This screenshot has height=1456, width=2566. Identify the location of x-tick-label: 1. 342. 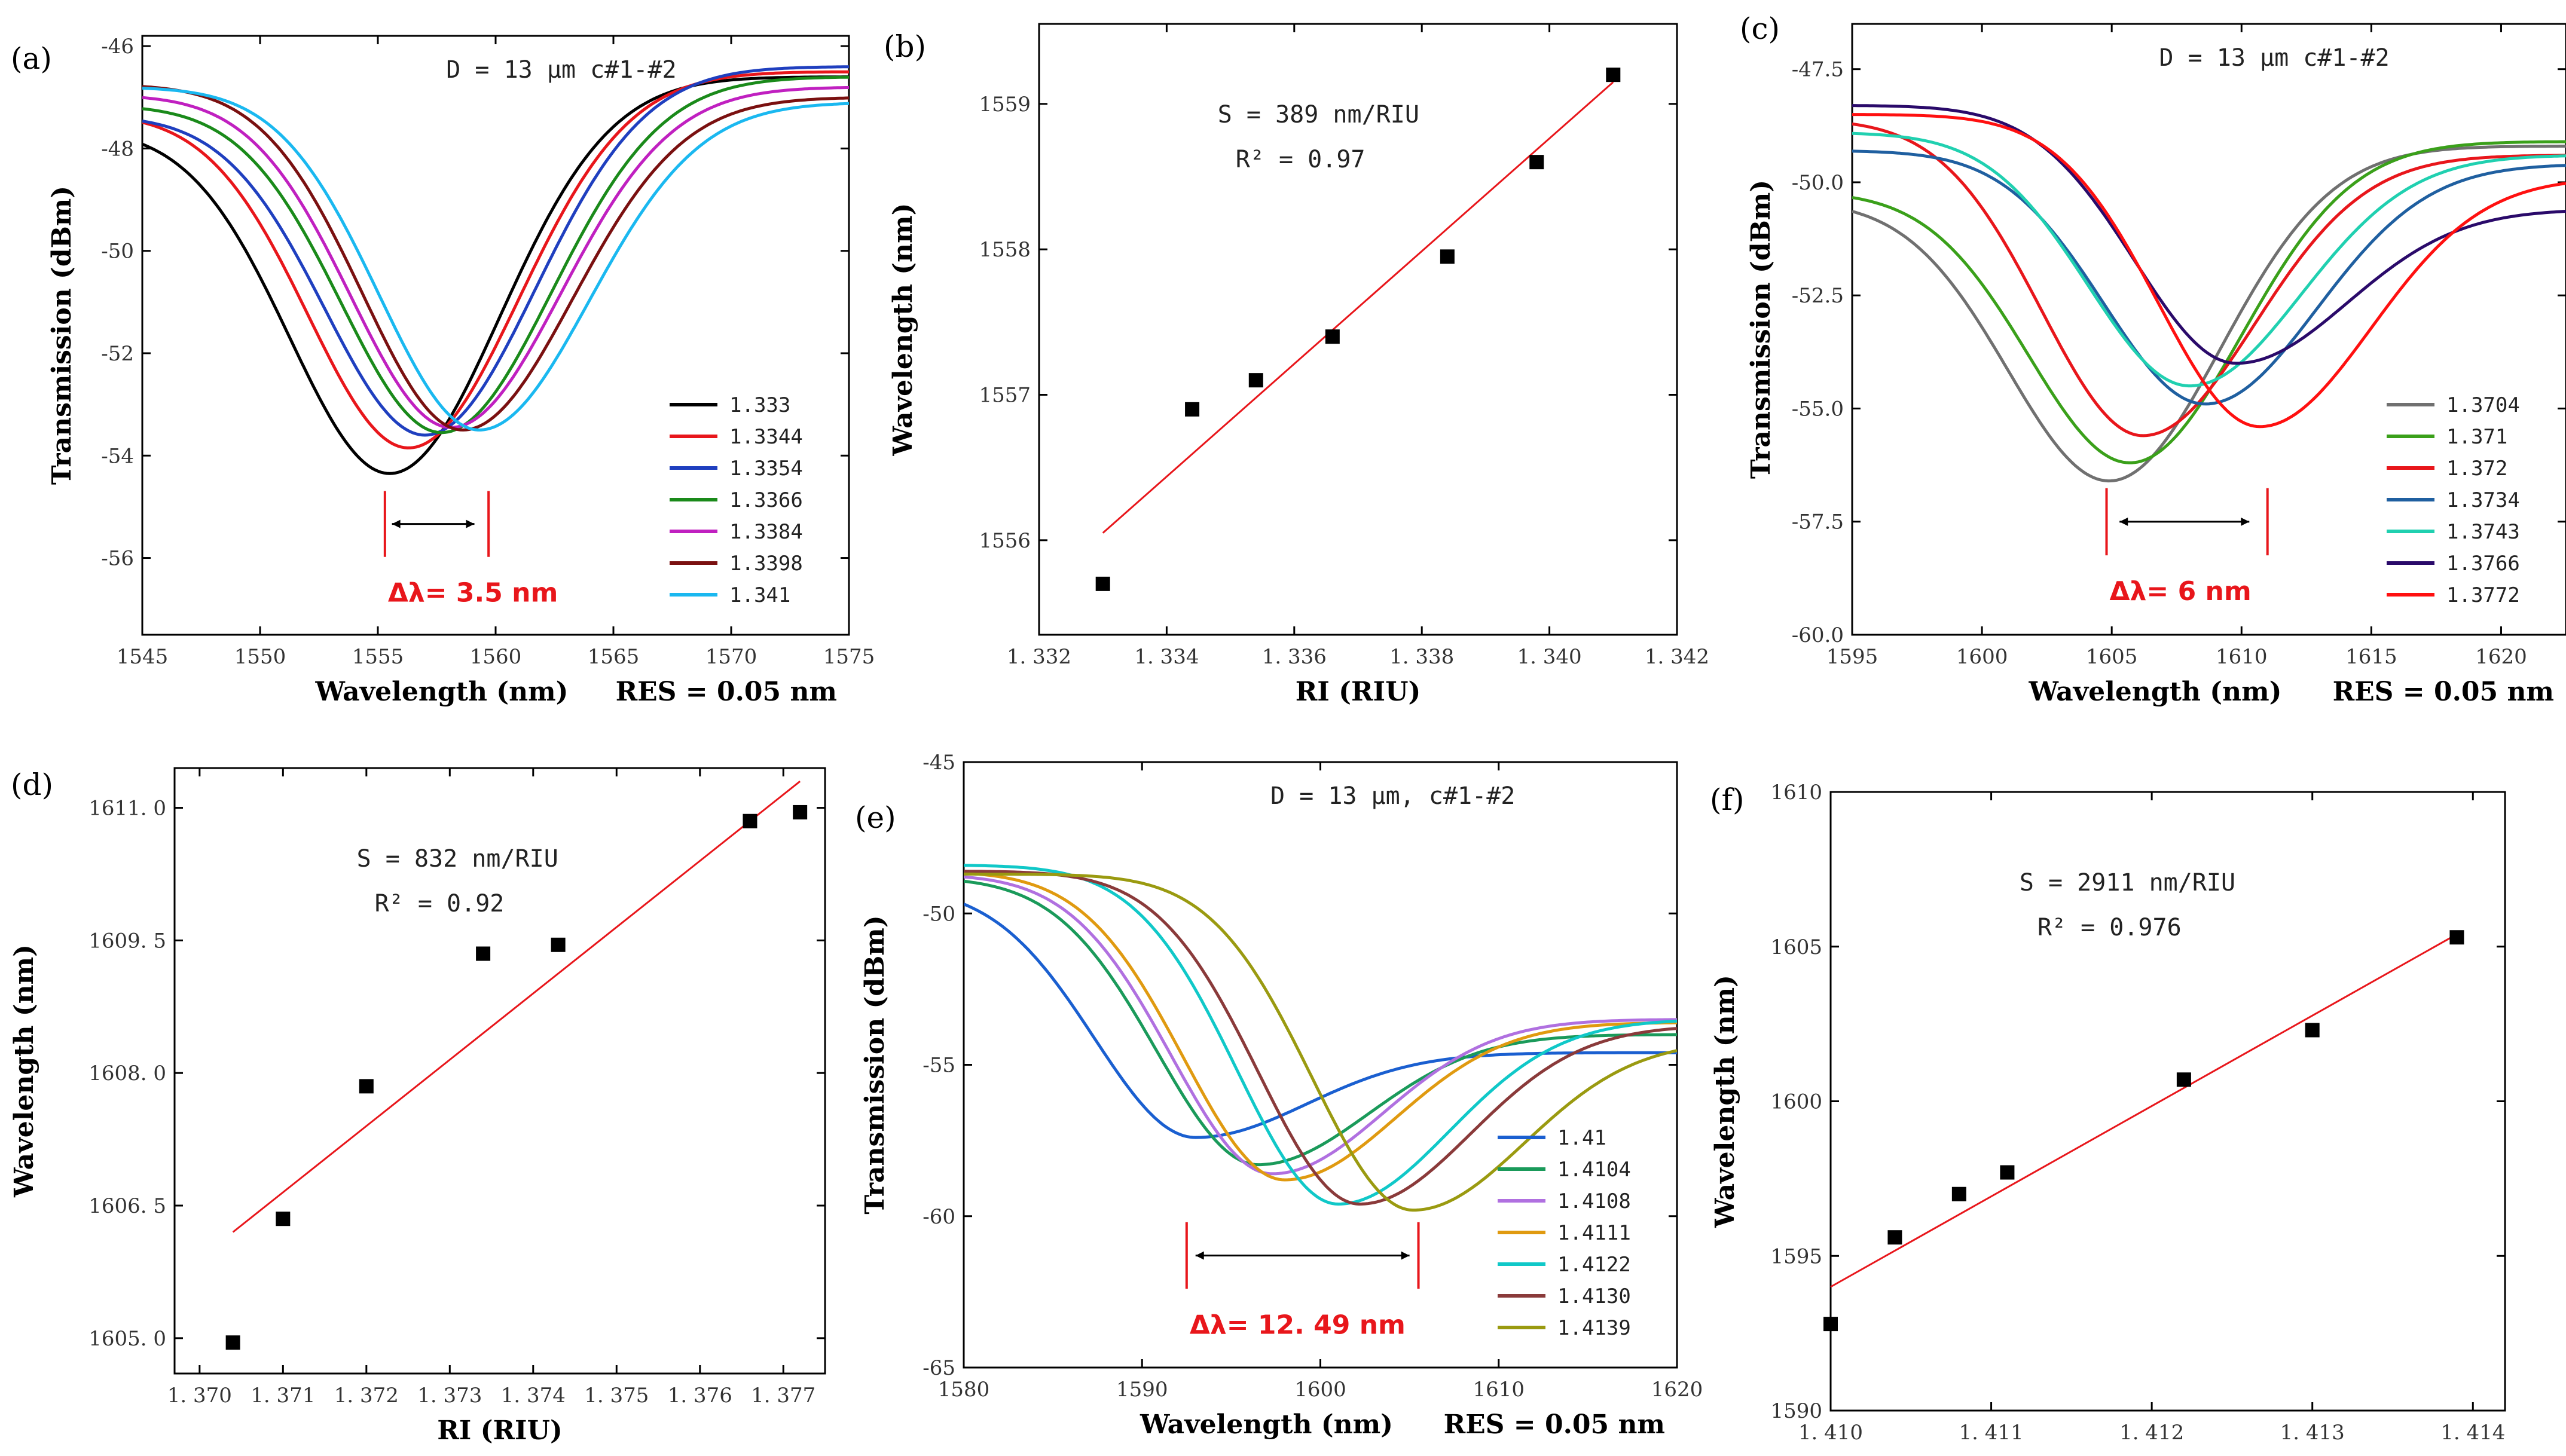
(1677, 657).